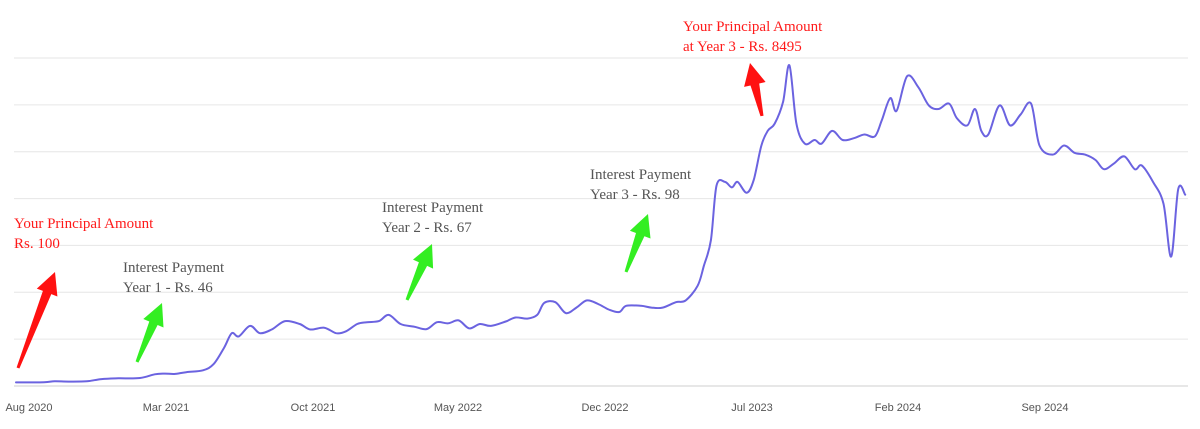 The height and width of the screenshot is (429, 1200). Describe the element at coordinates (637, 243) in the screenshot. I see `green-arrow-year3` at that location.